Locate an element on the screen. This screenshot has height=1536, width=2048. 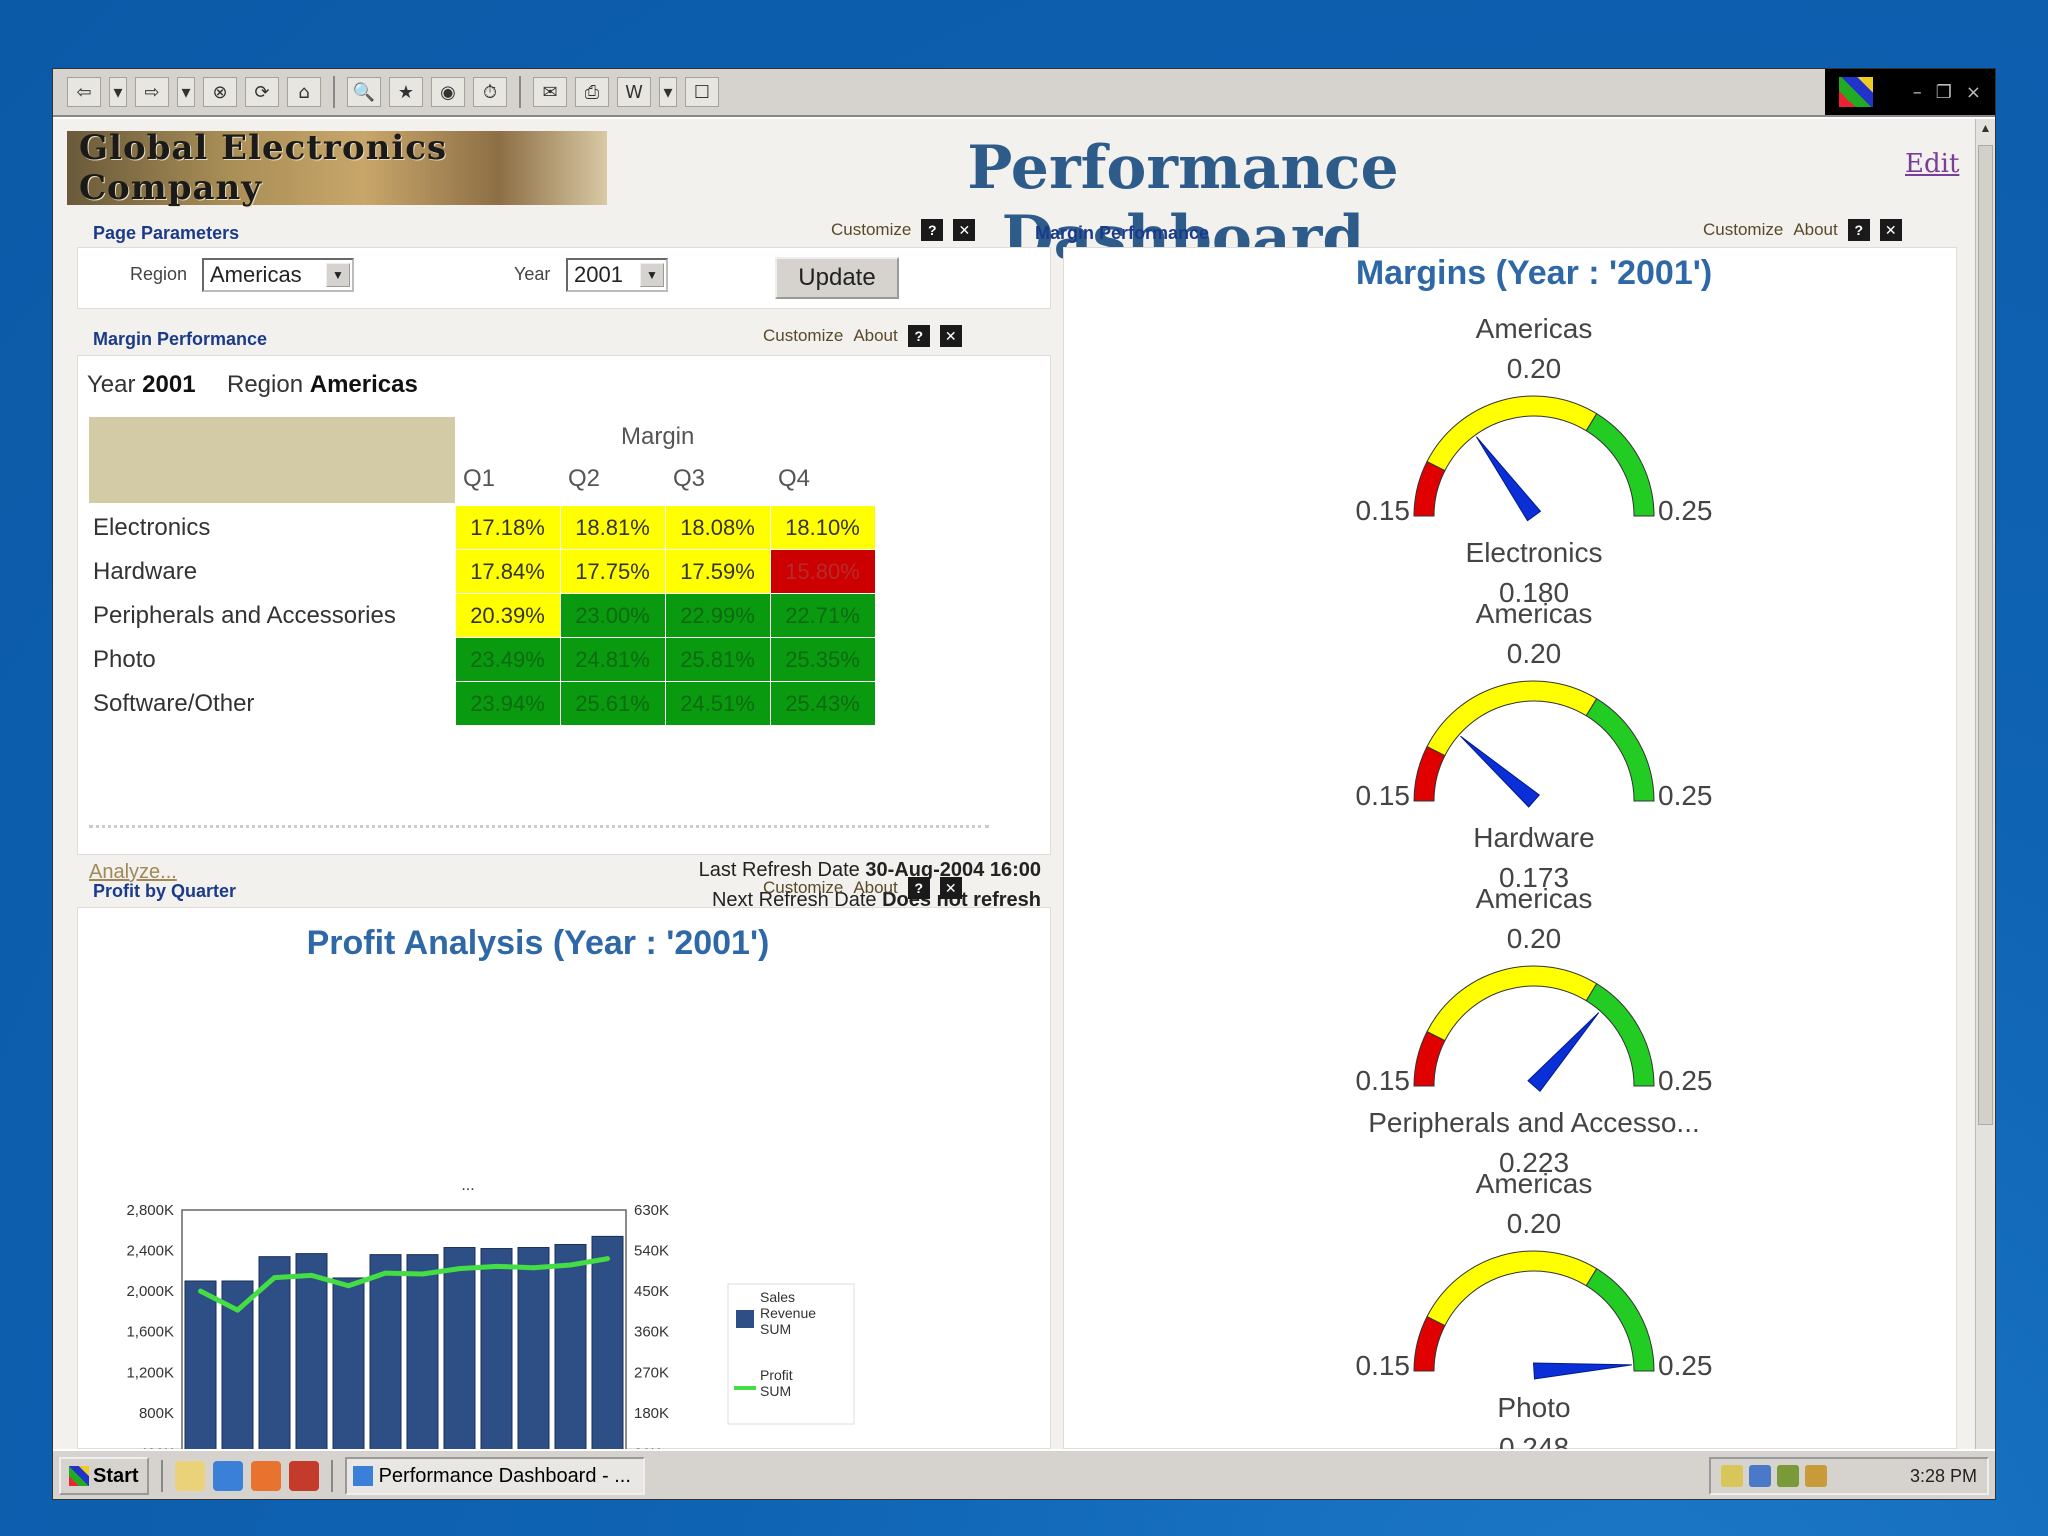
favorites-icon: ★ is located at coordinates (406, 92).